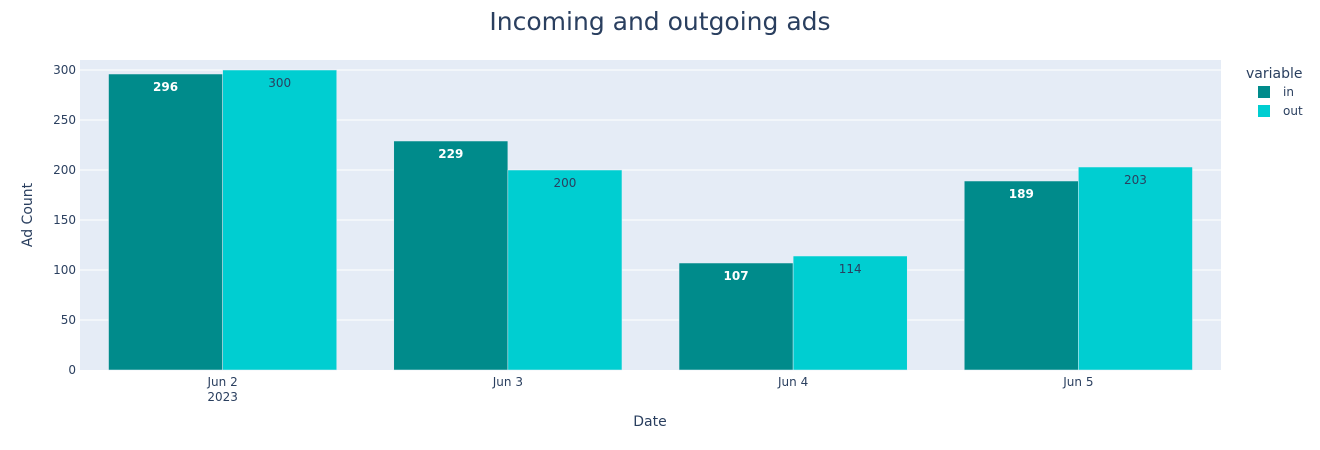 This screenshot has width=1320, height=450. Describe the element at coordinates (649, 422) in the screenshot. I see `x-axis-title: Date` at that location.